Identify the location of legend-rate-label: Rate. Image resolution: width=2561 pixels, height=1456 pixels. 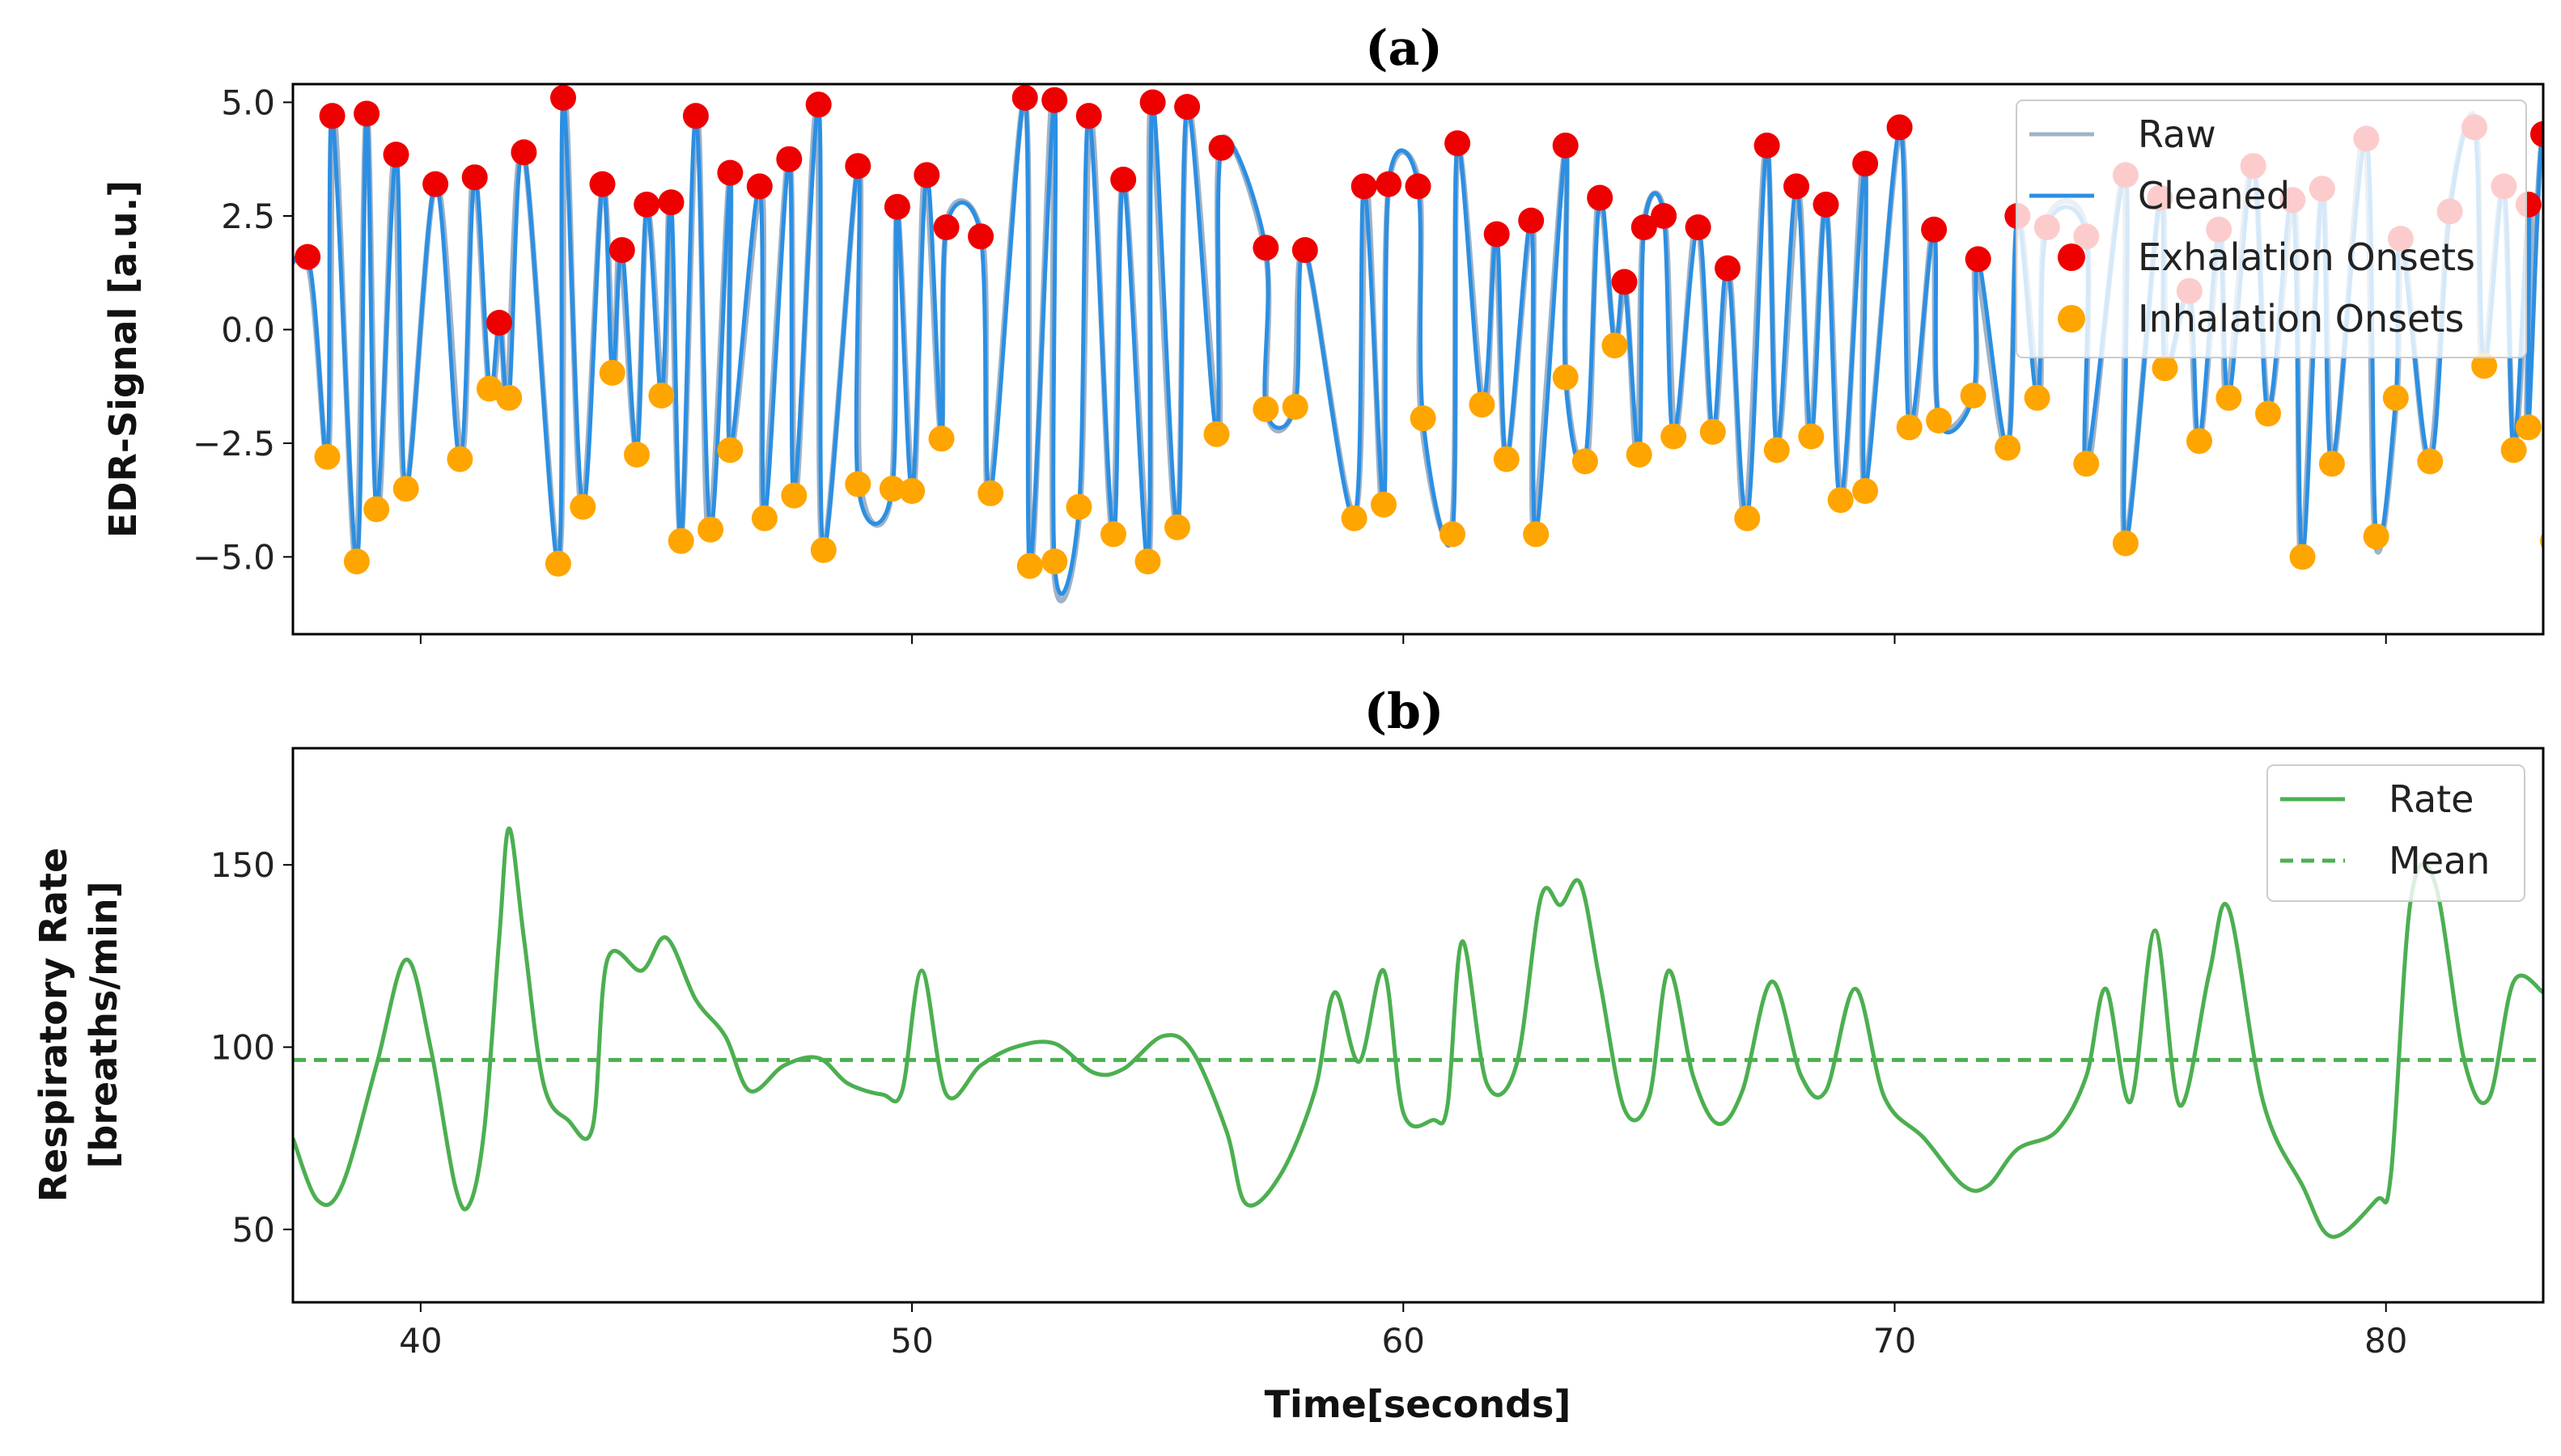
(2431, 799).